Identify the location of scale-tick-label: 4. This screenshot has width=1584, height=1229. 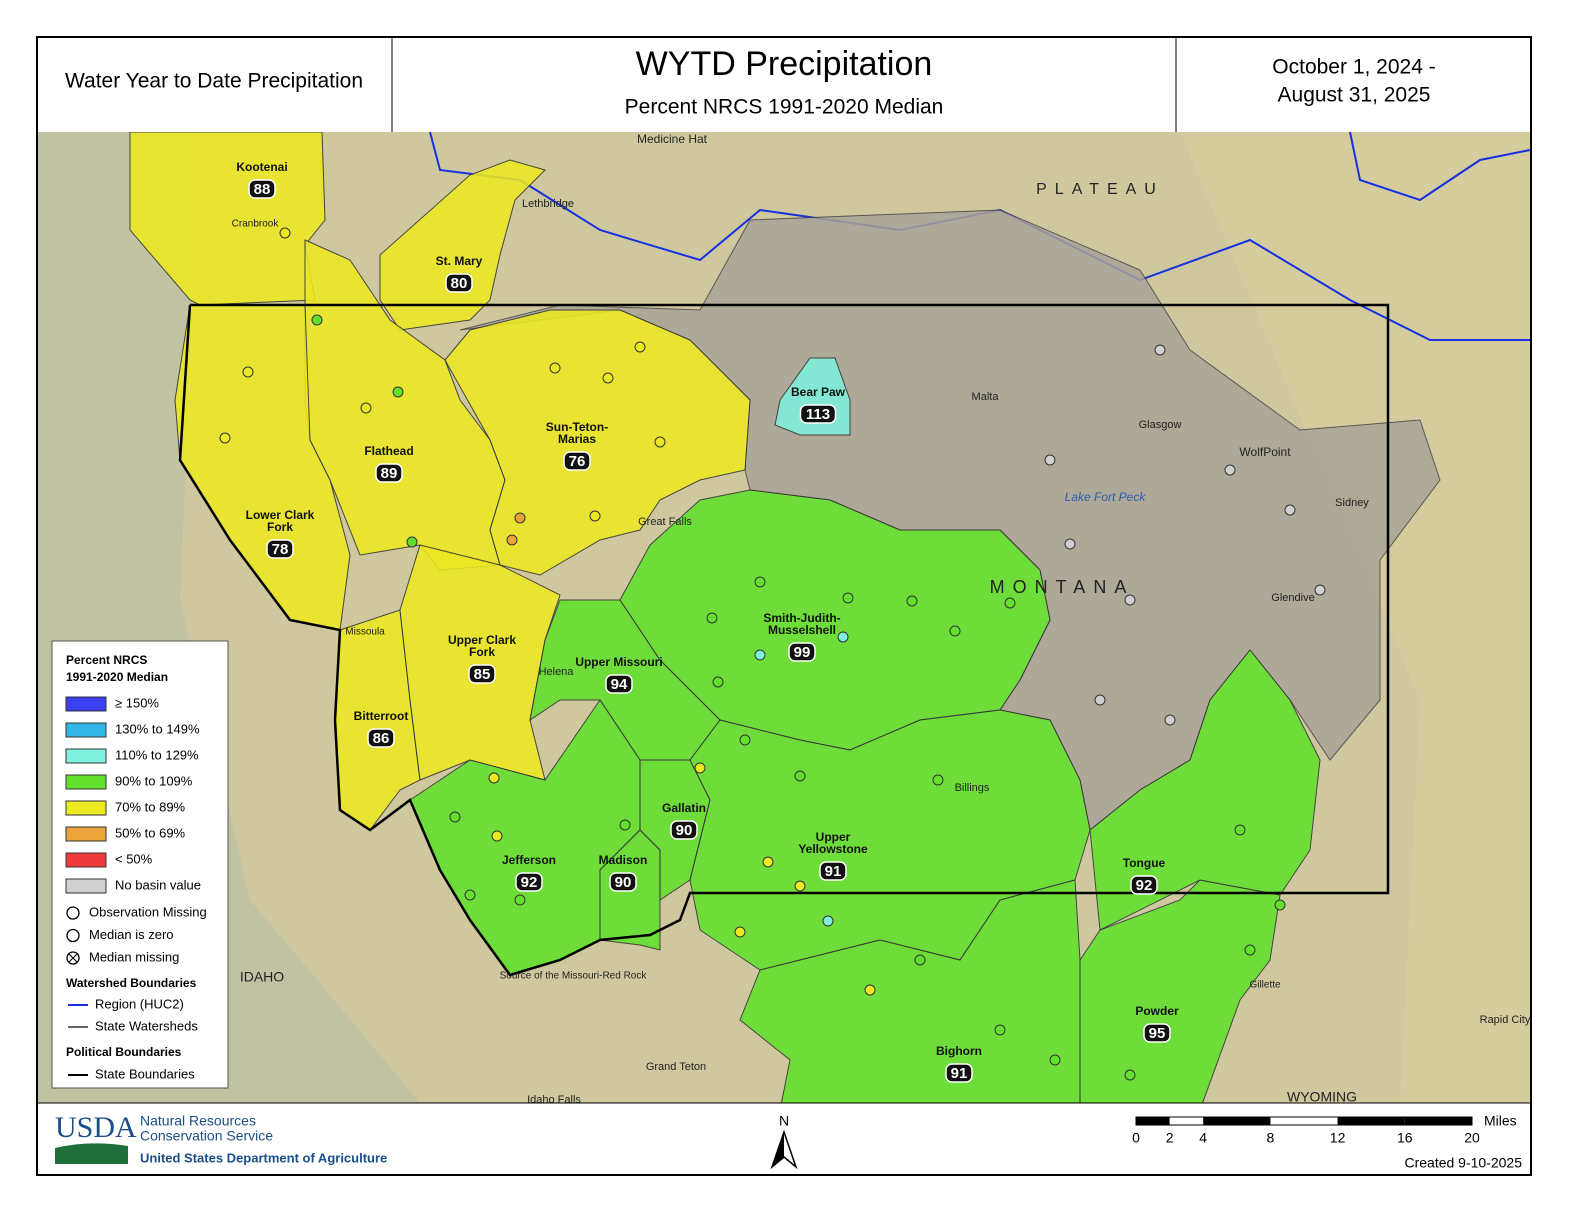
(1203, 1138).